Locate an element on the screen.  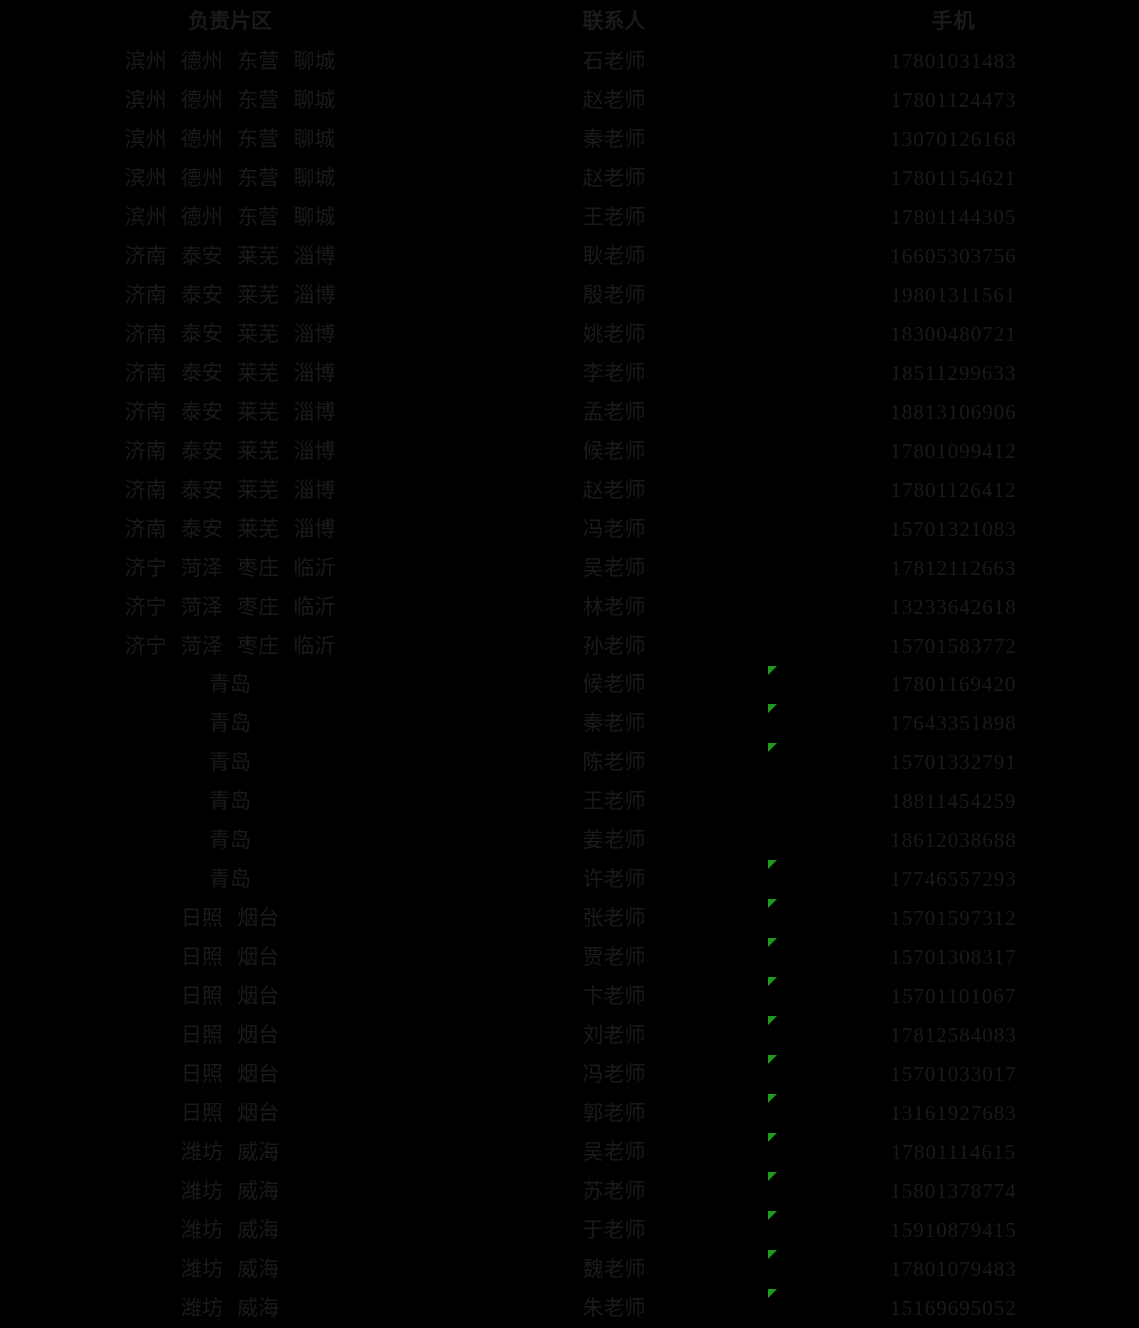
phone-cell: 17801126412 is located at coordinates (953, 490).